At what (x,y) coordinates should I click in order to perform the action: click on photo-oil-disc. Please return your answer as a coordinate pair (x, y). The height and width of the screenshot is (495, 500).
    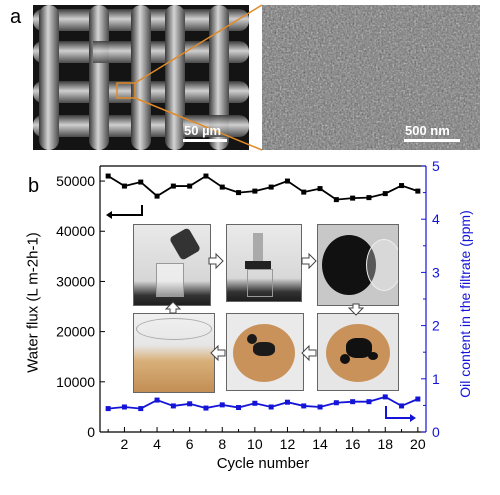
    Looking at the image, I should click on (358, 265).